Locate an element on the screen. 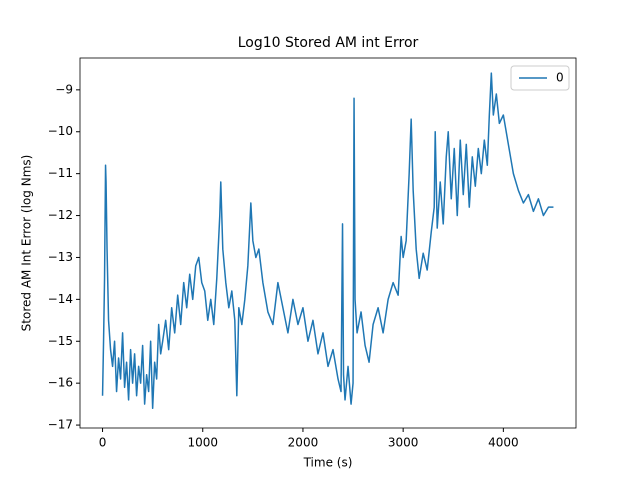 This screenshot has height=480, width=640. y-tick-label: −12 is located at coordinates (60, 215).